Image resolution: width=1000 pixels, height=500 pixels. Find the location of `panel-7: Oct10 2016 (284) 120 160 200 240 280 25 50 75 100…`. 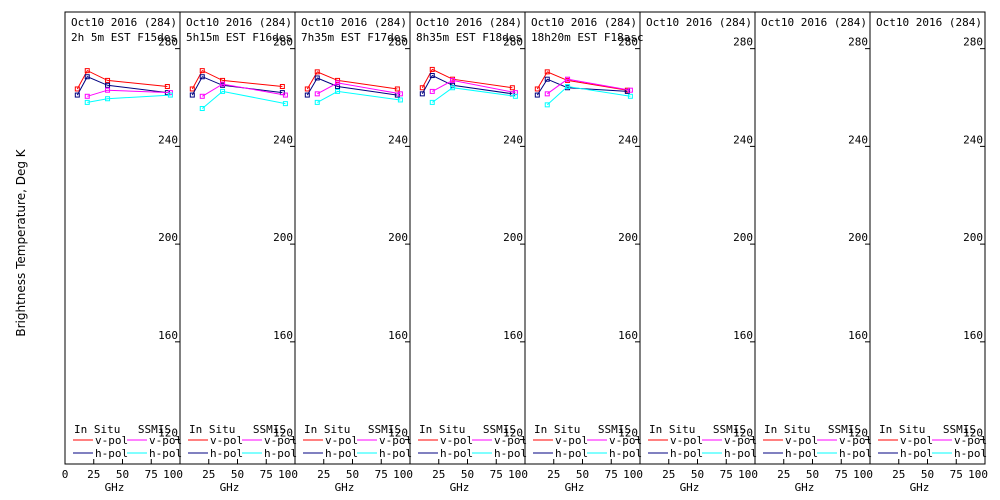

panel-7: Oct10 2016 (284) 120 160 200 240 280 25 50 75 100… is located at coordinates (813, 252).